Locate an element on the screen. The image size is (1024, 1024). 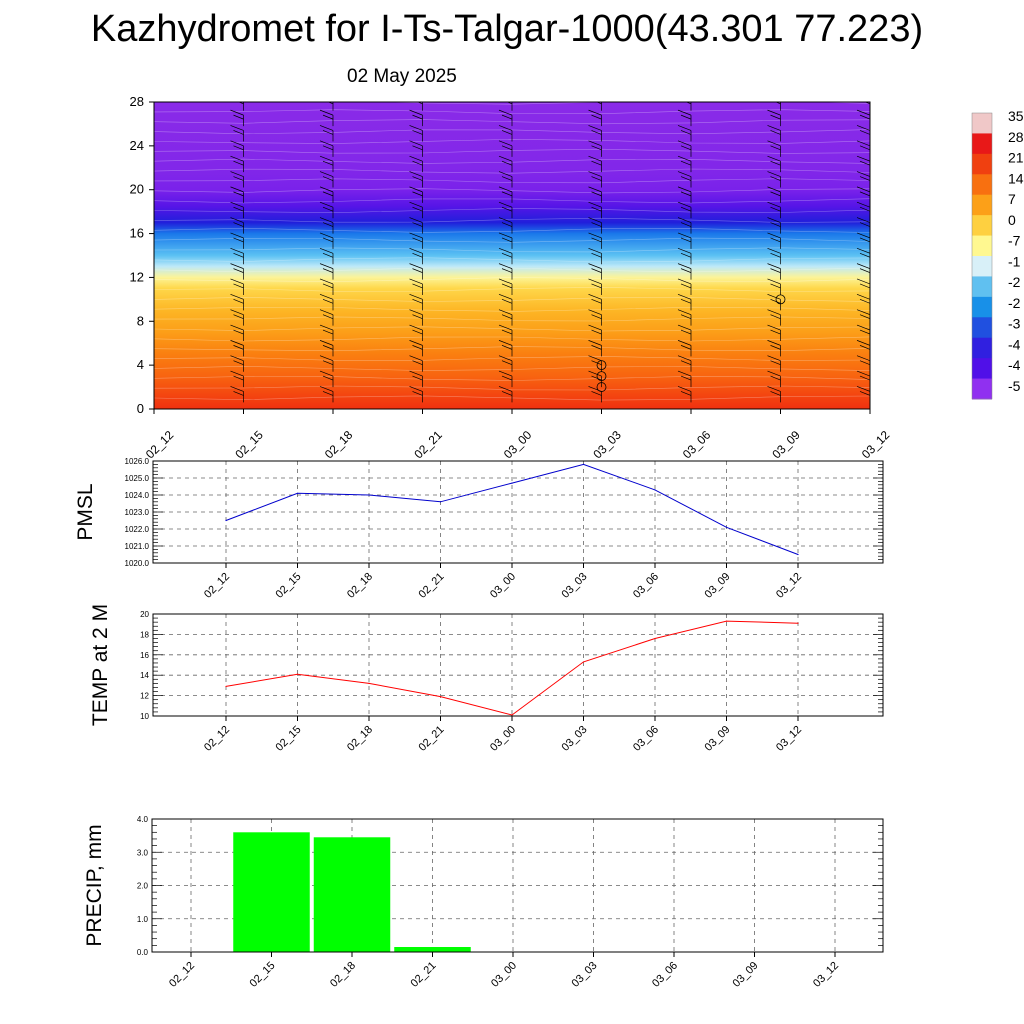
y-tick-label: 8 is located at coordinates (140, 320).